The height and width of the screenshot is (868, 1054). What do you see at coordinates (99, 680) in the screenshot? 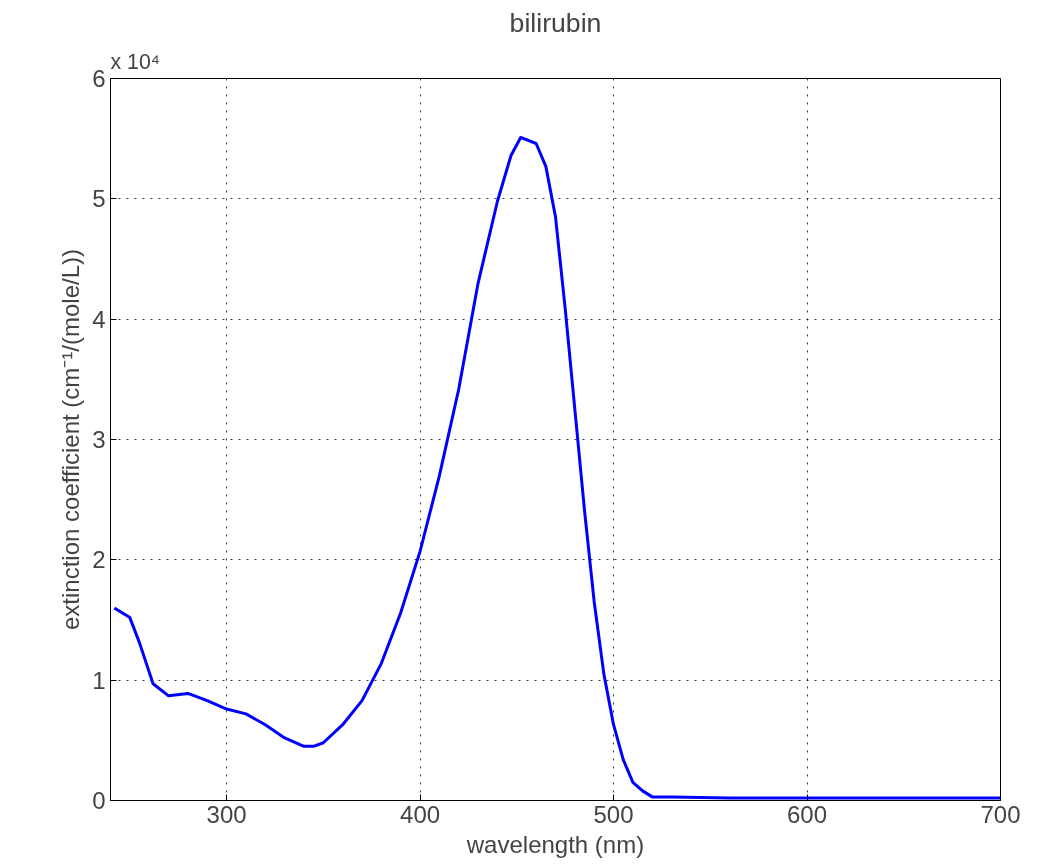
I see `y-tick-label: 1` at bounding box center [99, 680].